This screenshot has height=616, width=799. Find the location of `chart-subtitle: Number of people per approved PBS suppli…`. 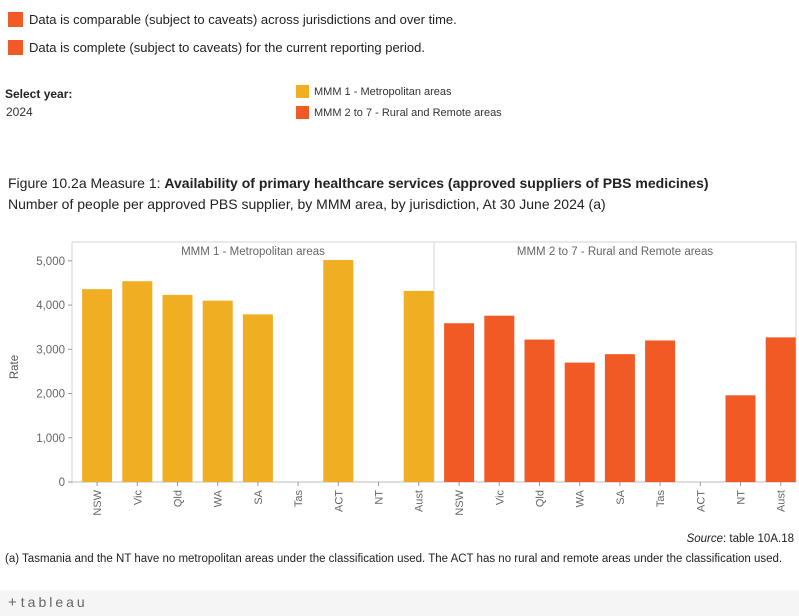

chart-subtitle: Number of people per approved PBS suppli… is located at coordinates (307, 204).